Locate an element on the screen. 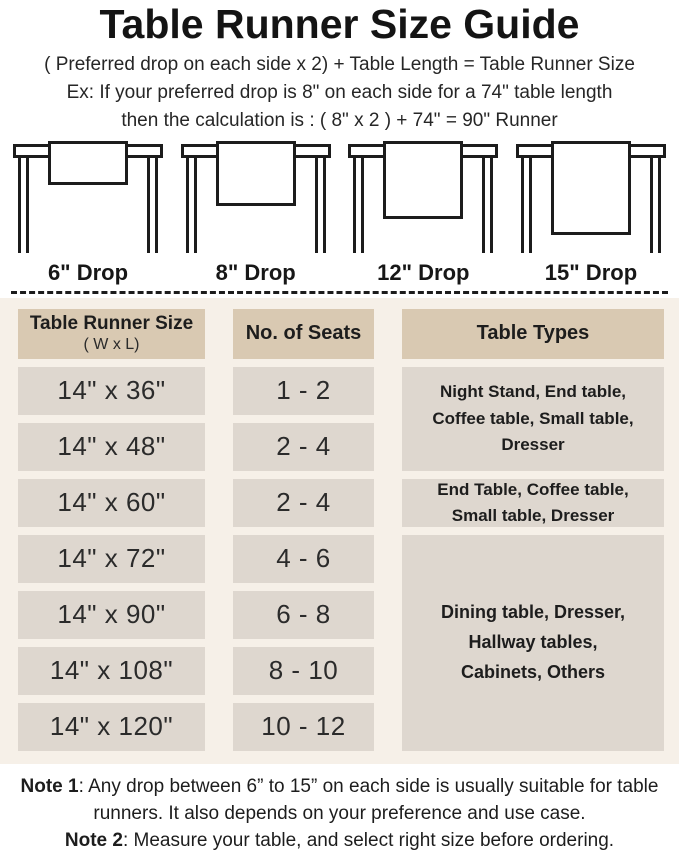  header-table-types: Table Types is located at coordinates (533, 333).